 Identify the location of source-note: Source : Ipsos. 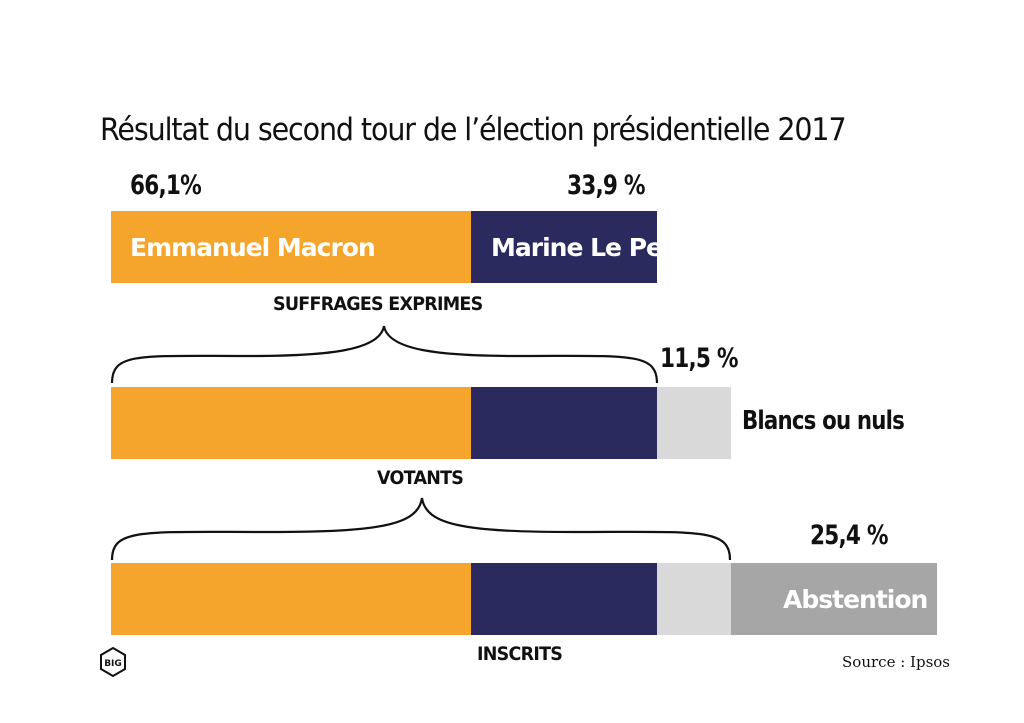
(896, 662).